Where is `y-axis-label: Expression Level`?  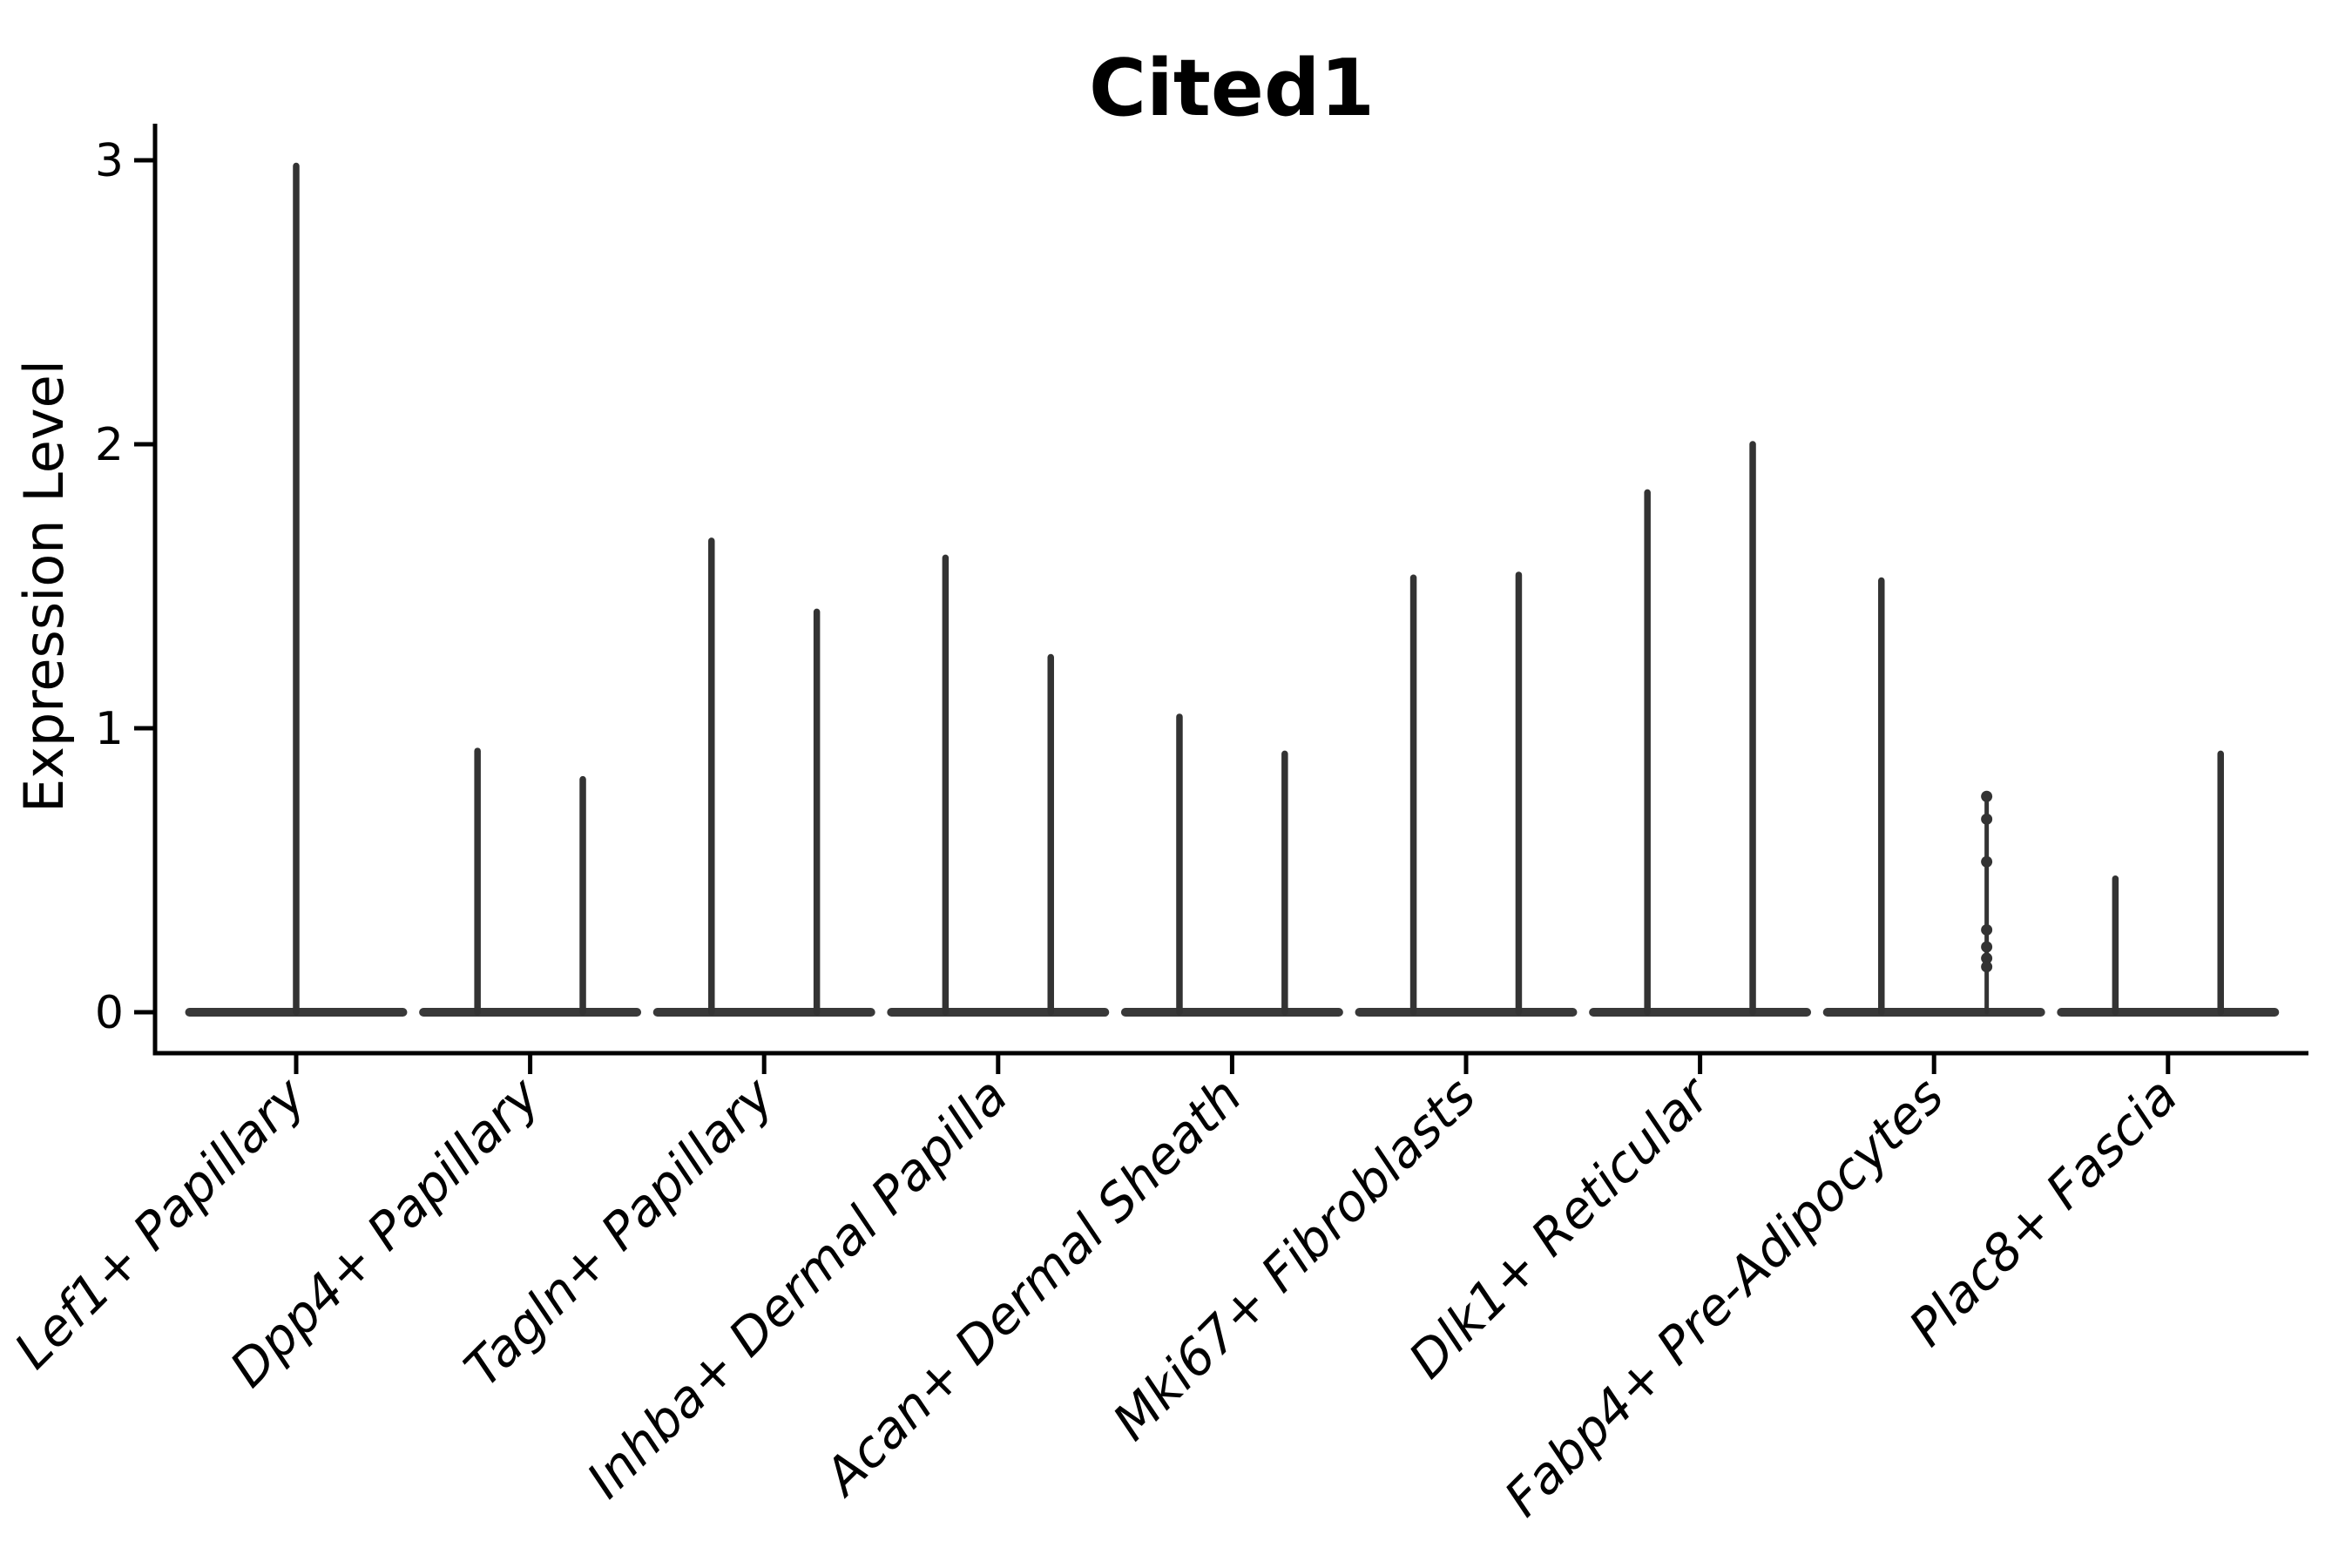 y-axis-label: Expression Level is located at coordinates (44, 586).